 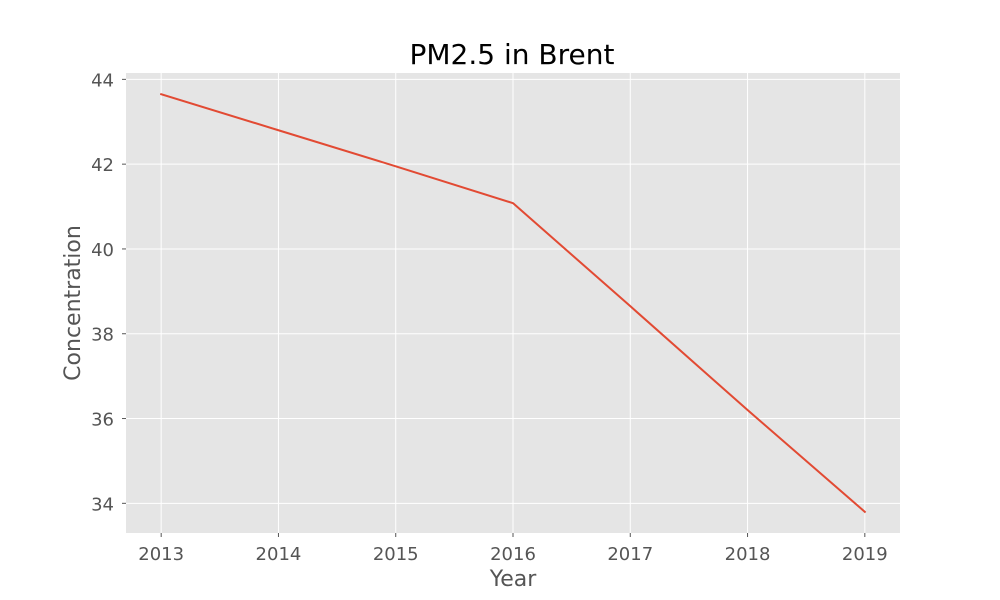 I want to click on y-tick-label: 44, so click(x=102, y=80).